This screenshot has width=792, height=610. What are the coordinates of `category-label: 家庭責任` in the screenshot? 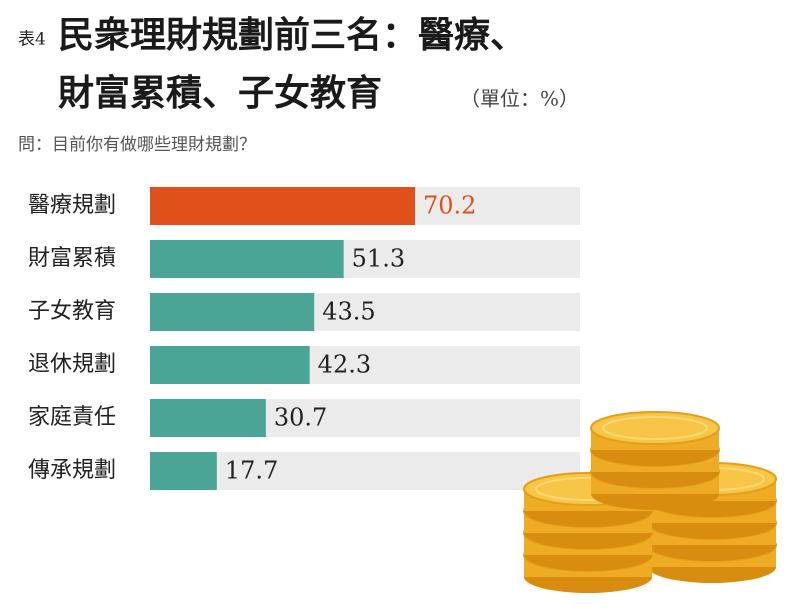 It's located at (72, 417).